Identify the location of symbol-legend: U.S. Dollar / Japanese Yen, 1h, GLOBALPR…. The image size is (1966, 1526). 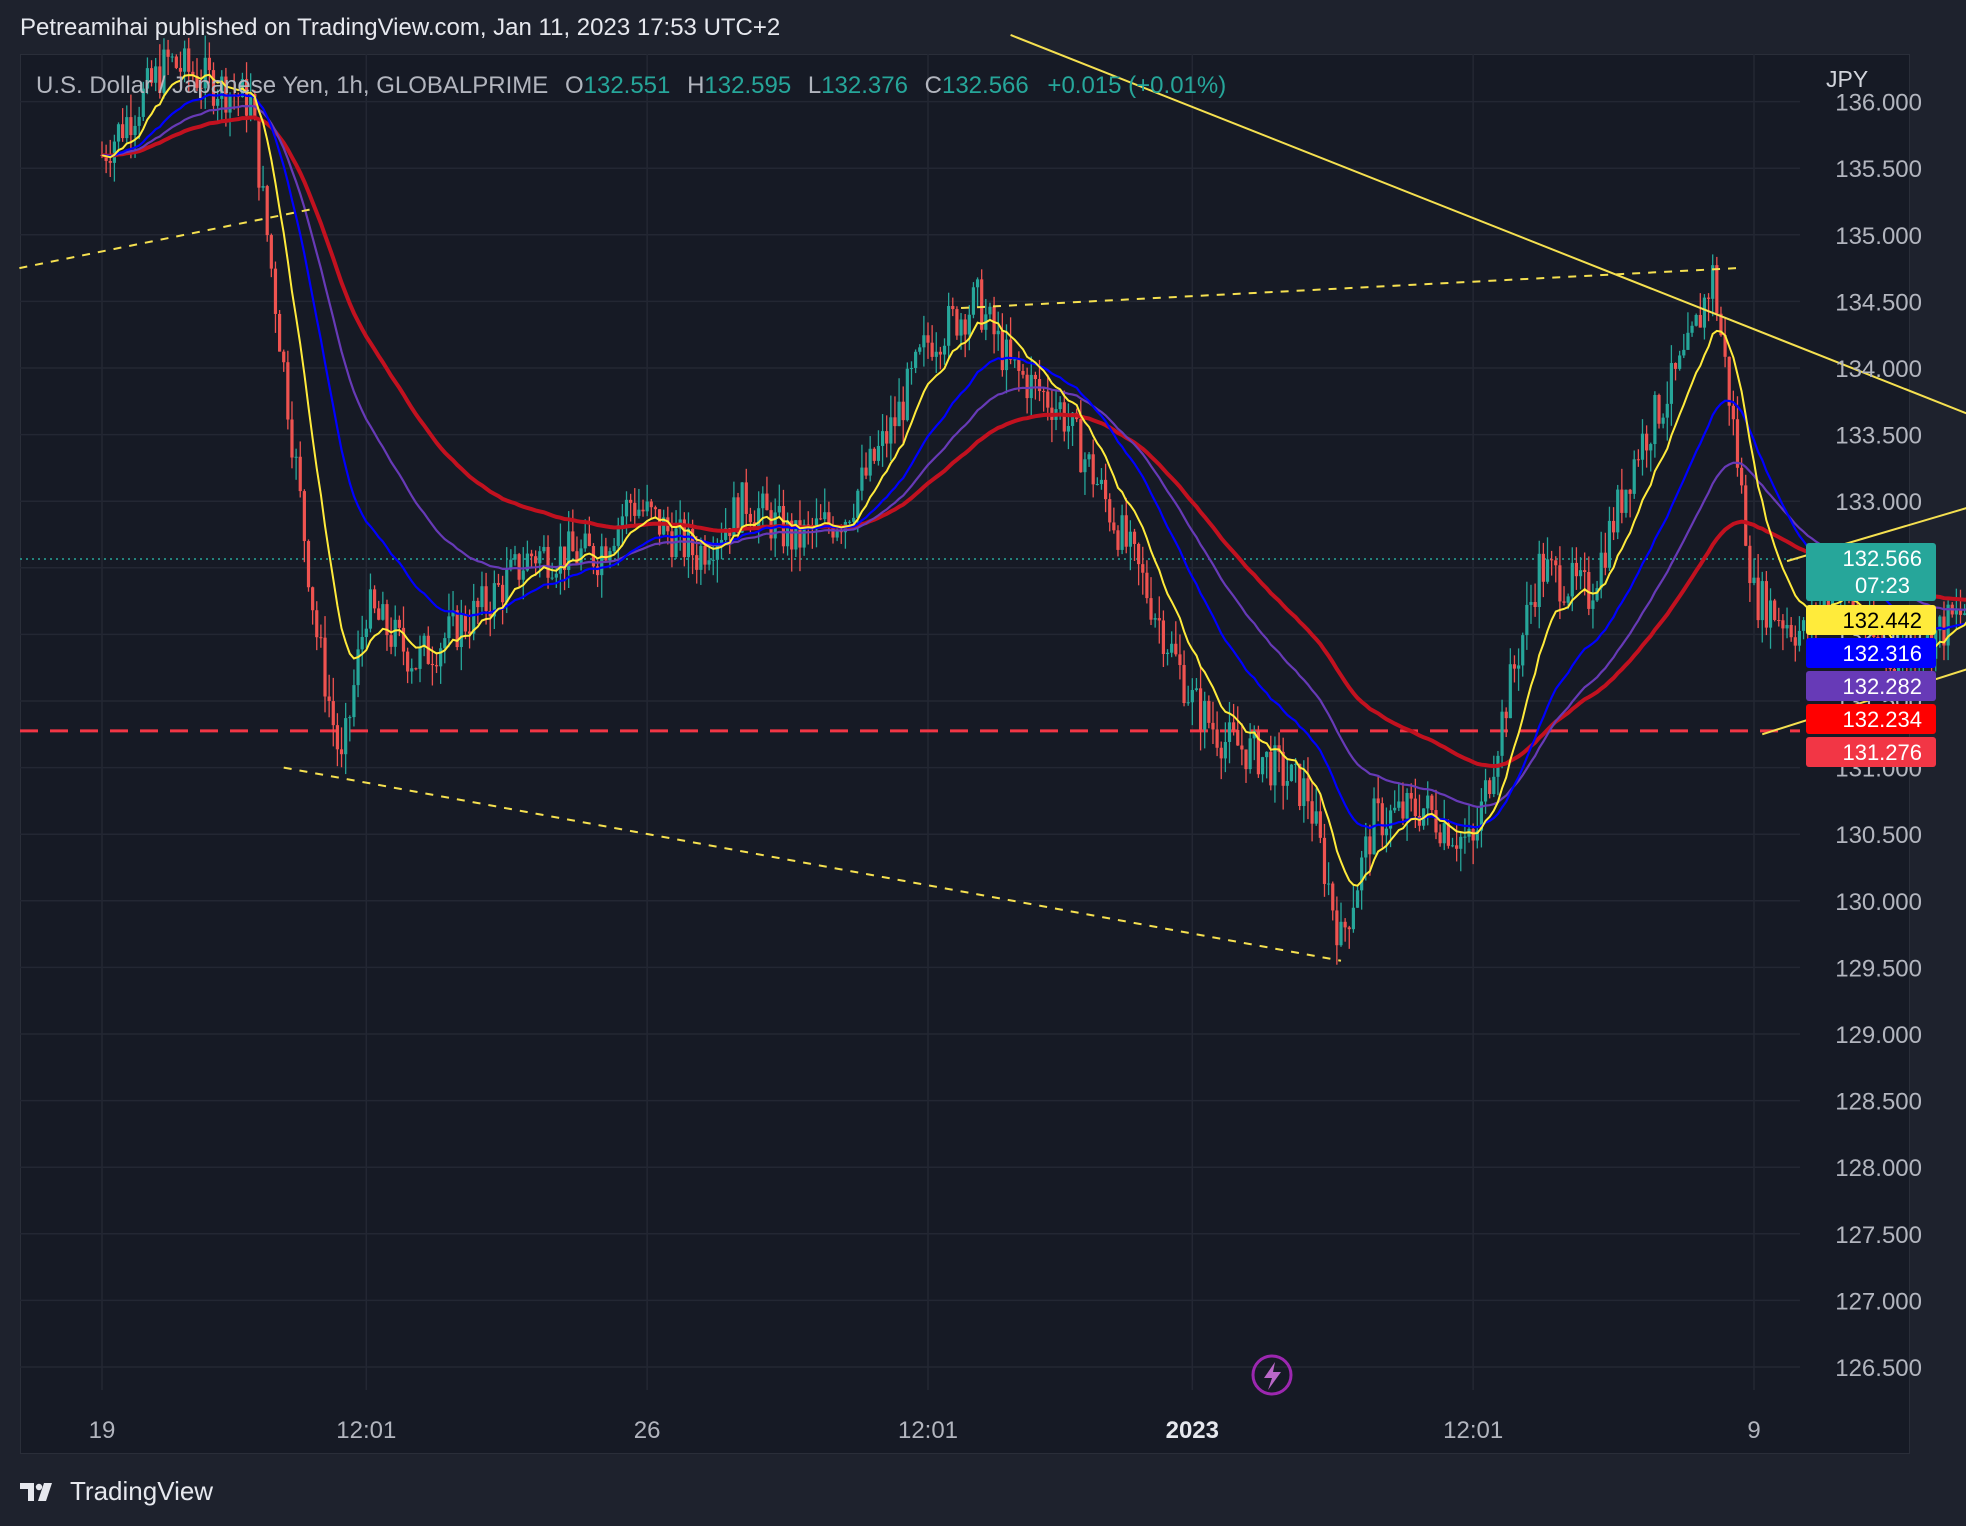
(631, 86).